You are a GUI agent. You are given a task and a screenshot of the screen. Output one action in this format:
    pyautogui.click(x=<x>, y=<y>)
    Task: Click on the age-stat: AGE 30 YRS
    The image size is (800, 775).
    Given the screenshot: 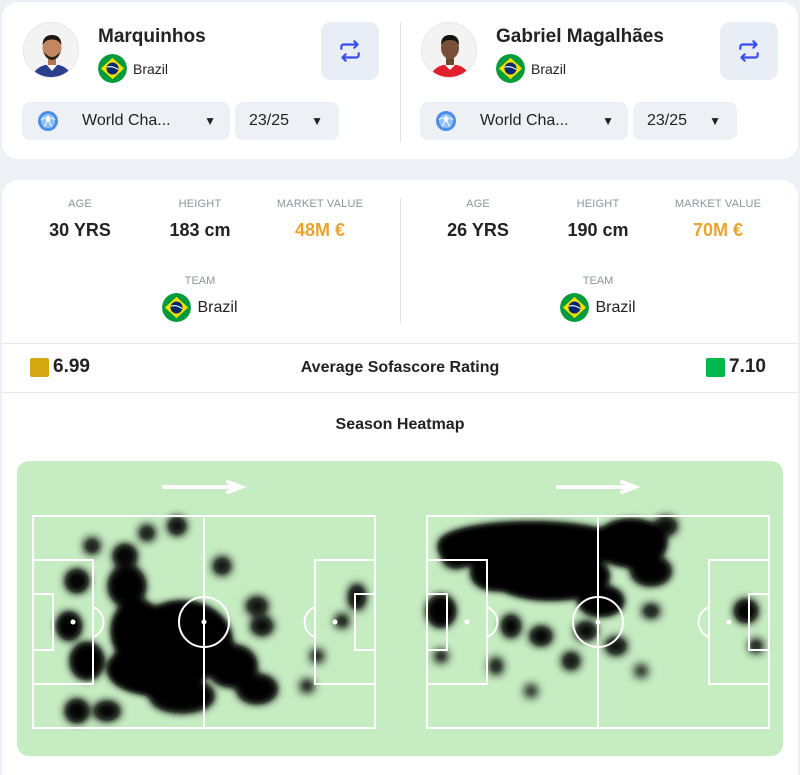 What is the action you would take?
    pyautogui.click(x=80, y=219)
    